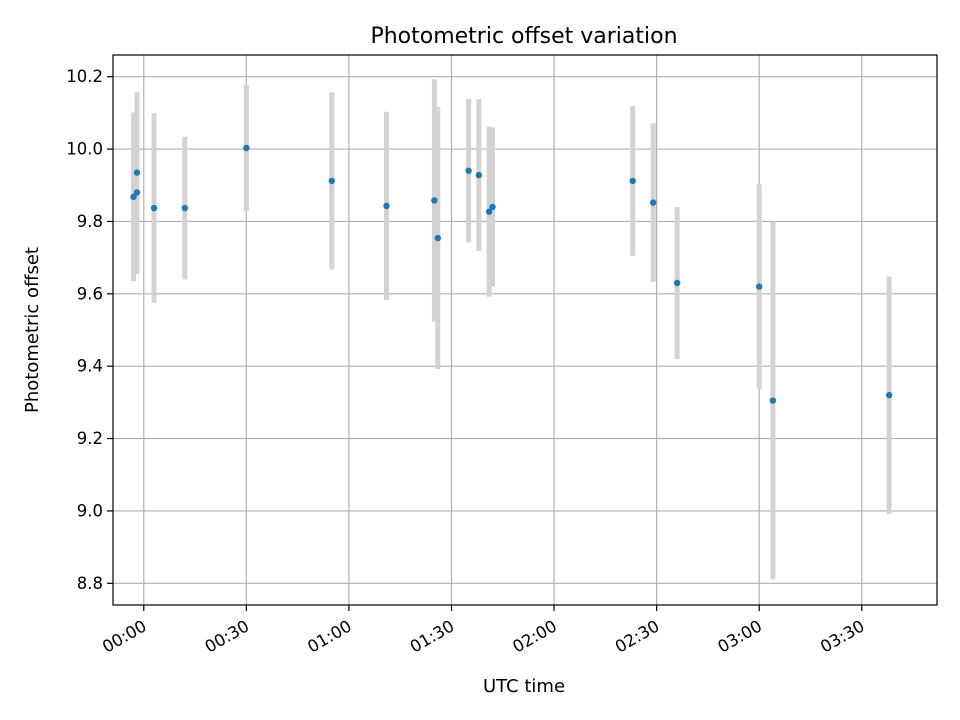  I want to click on x-axis-label: UTC time, so click(524, 686).